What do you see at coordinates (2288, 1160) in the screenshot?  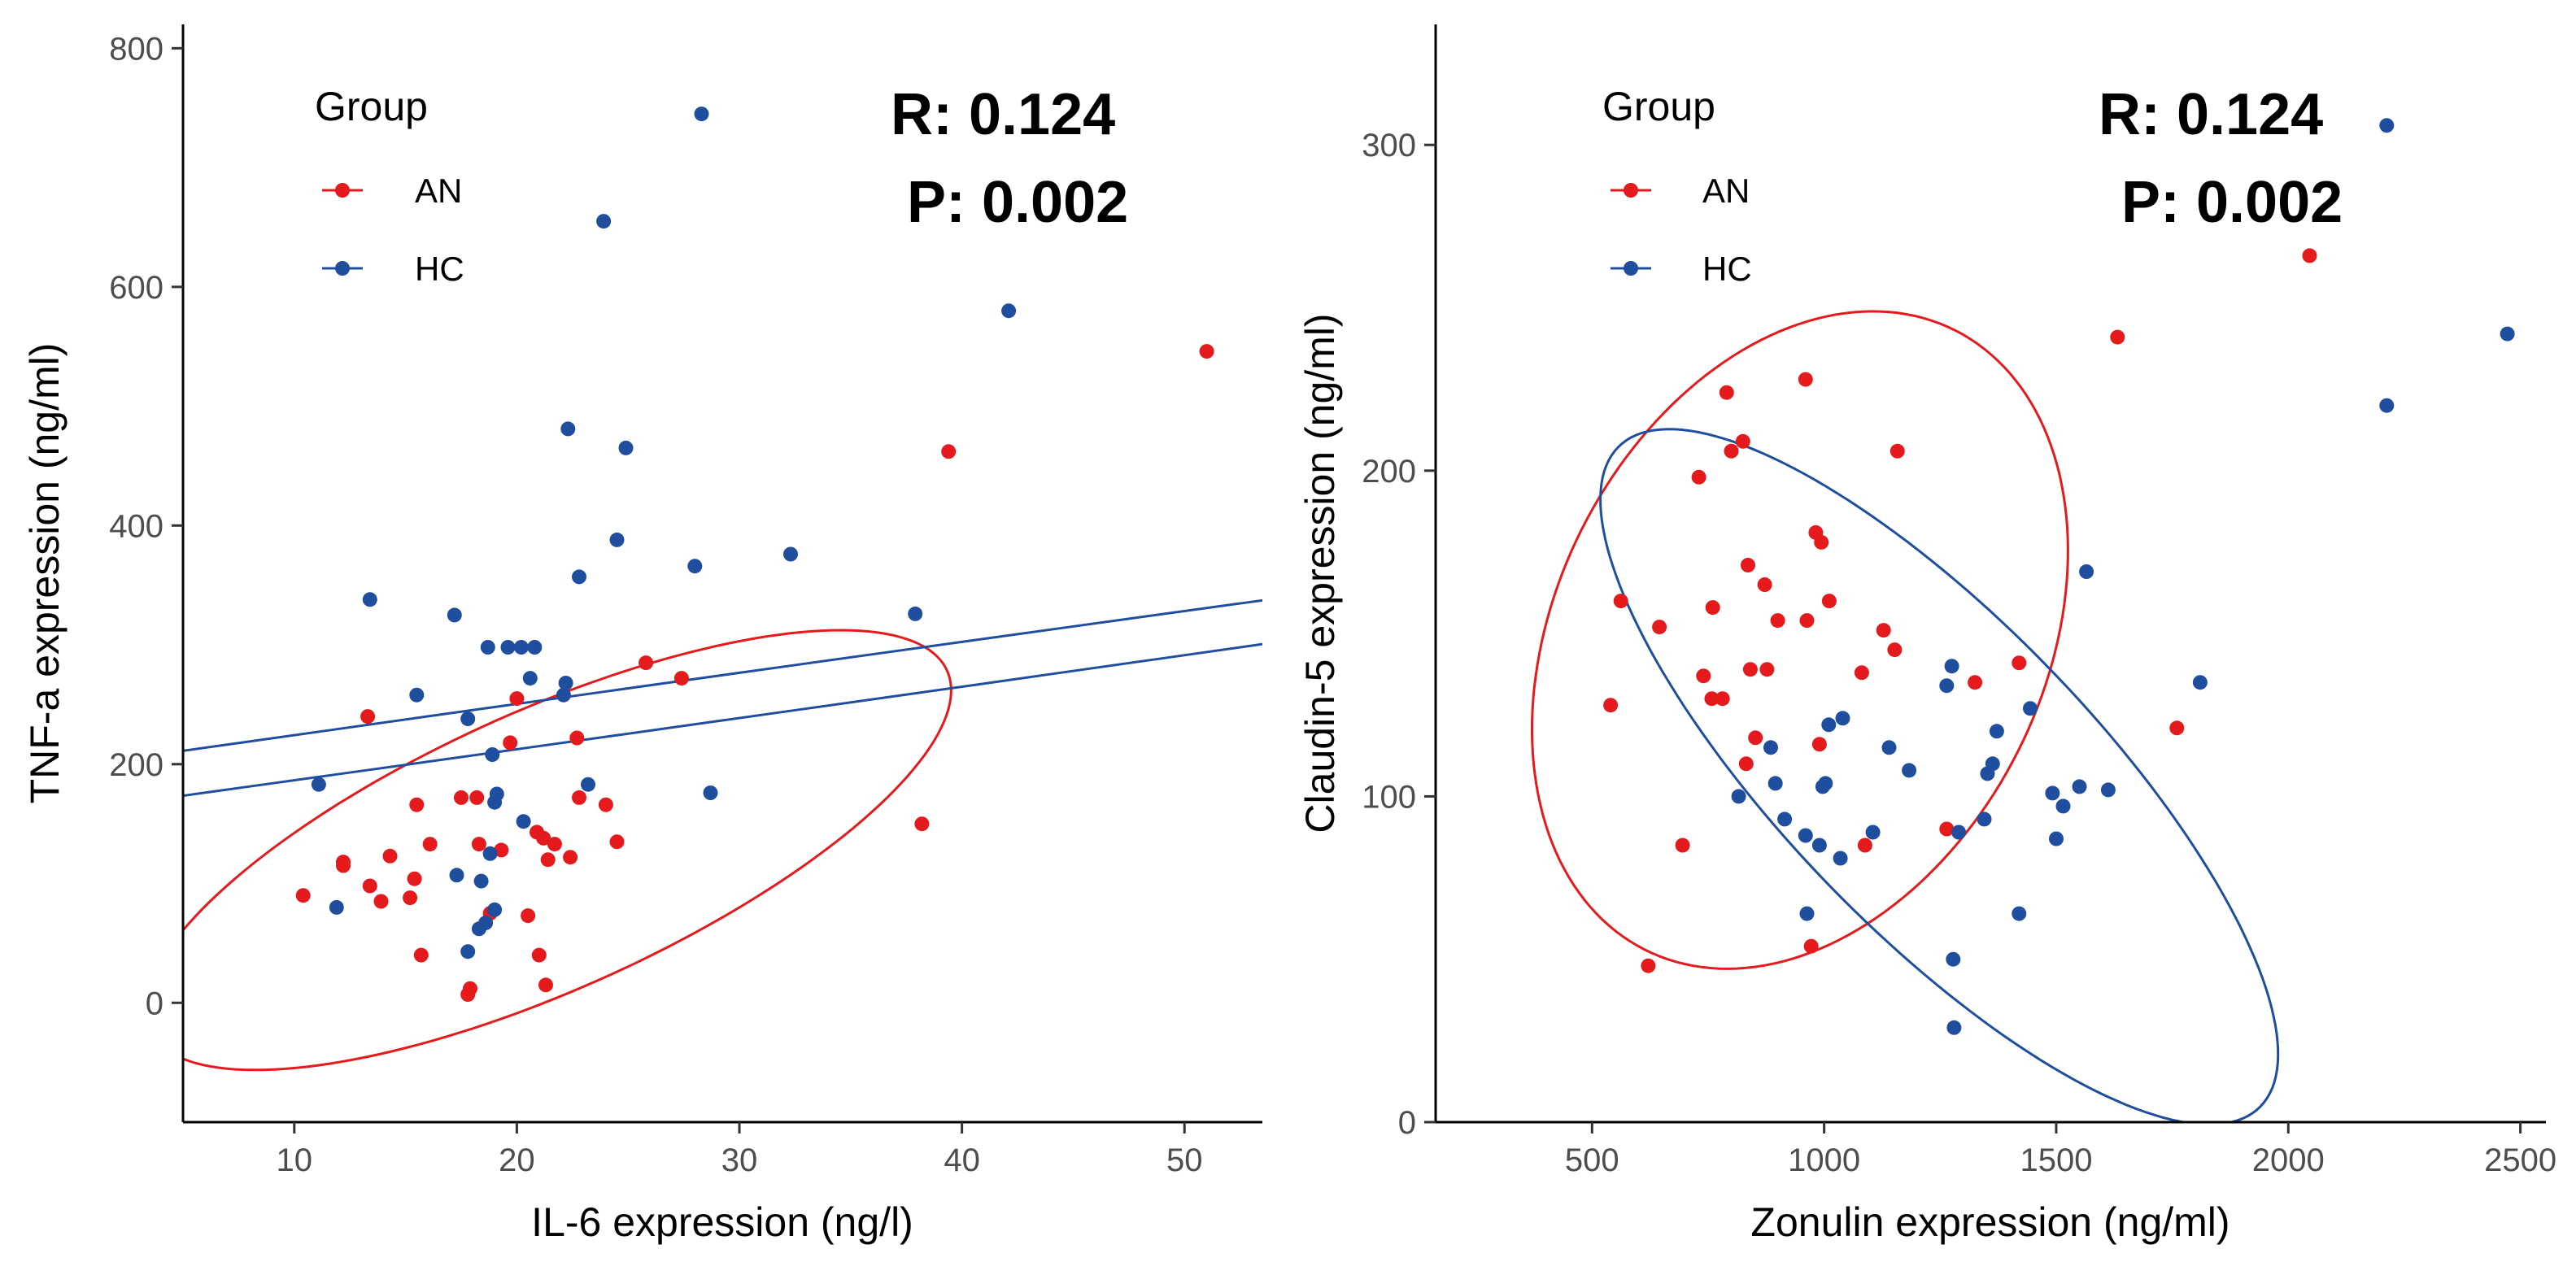 I see `x-tick-label: 2000` at bounding box center [2288, 1160].